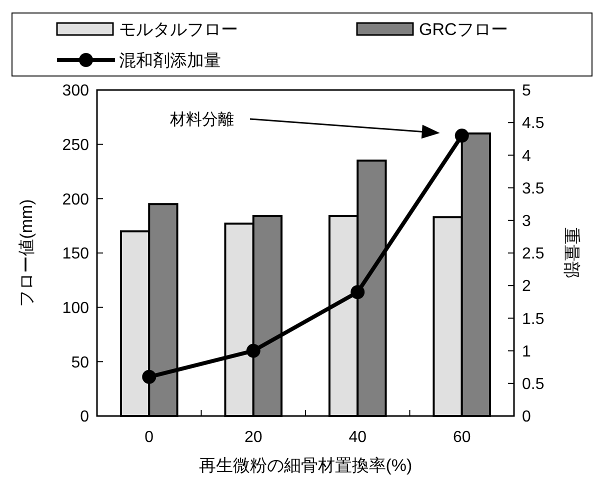 The height and width of the screenshot is (492, 595). What do you see at coordinates (526, 351) in the screenshot?
I see `y2-tick-label: 1` at bounding box center [526, 351].